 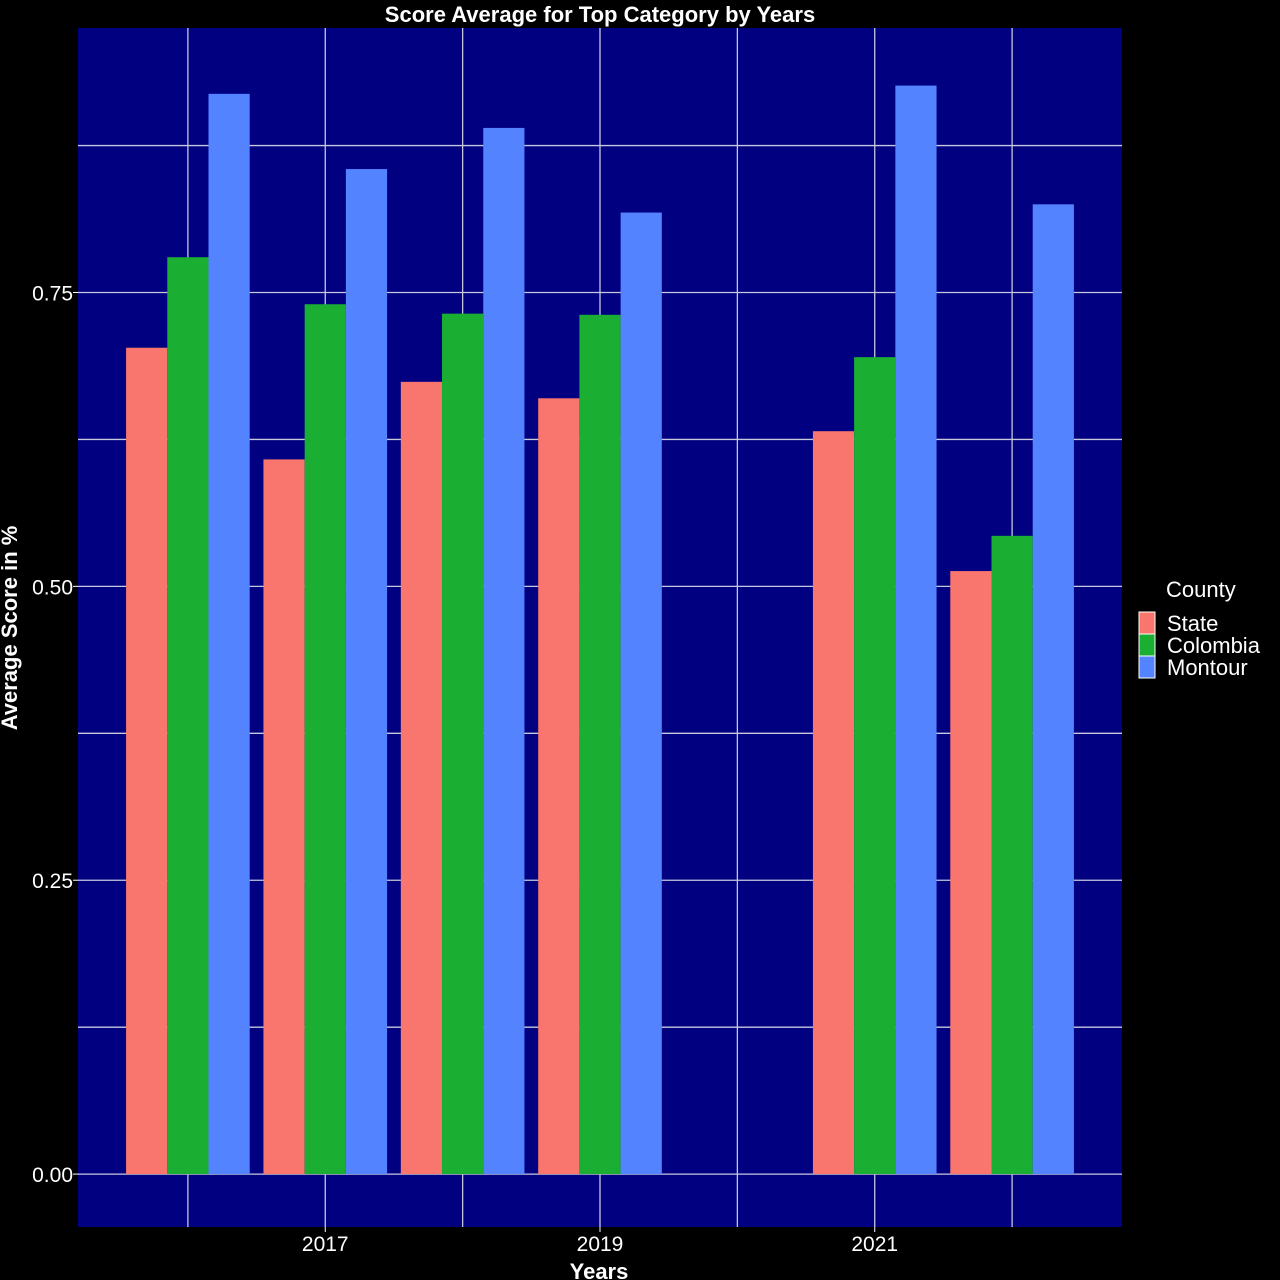 I want to click on x-axis-title: Years, so click(x=599, y=1269).